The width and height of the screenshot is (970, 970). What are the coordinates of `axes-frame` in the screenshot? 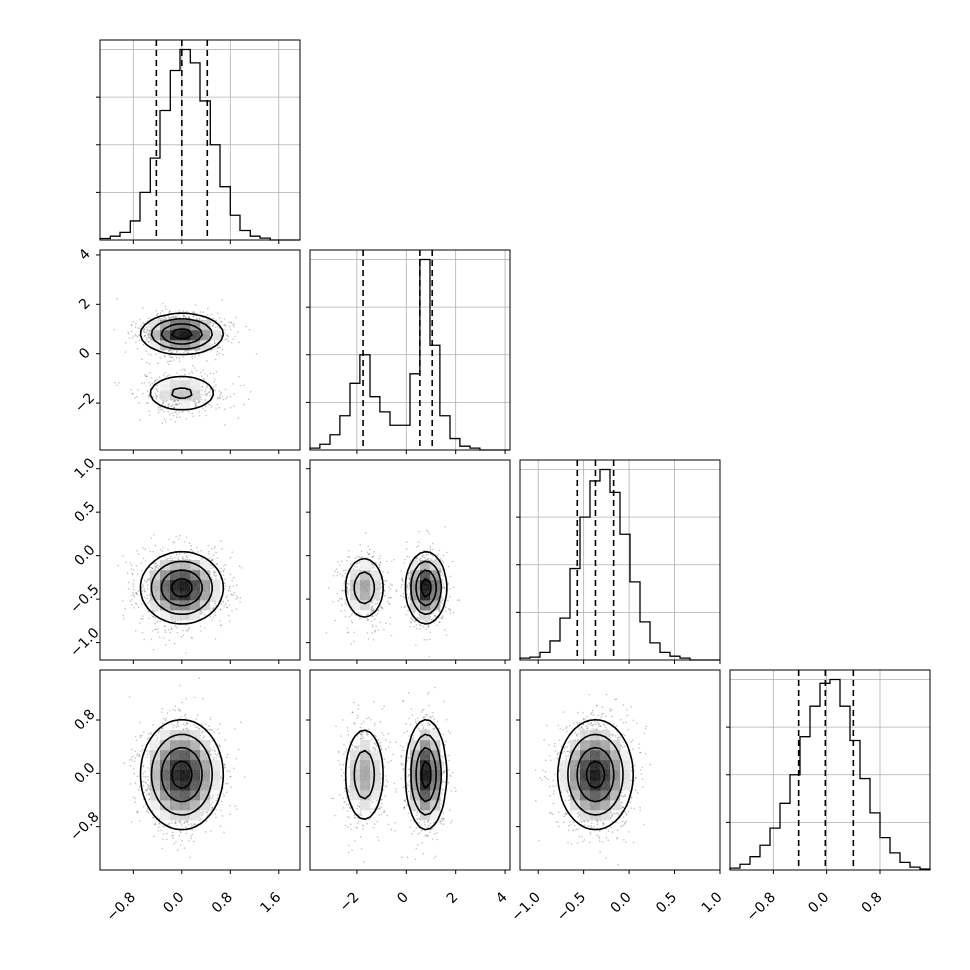 It's located at (200, 560).